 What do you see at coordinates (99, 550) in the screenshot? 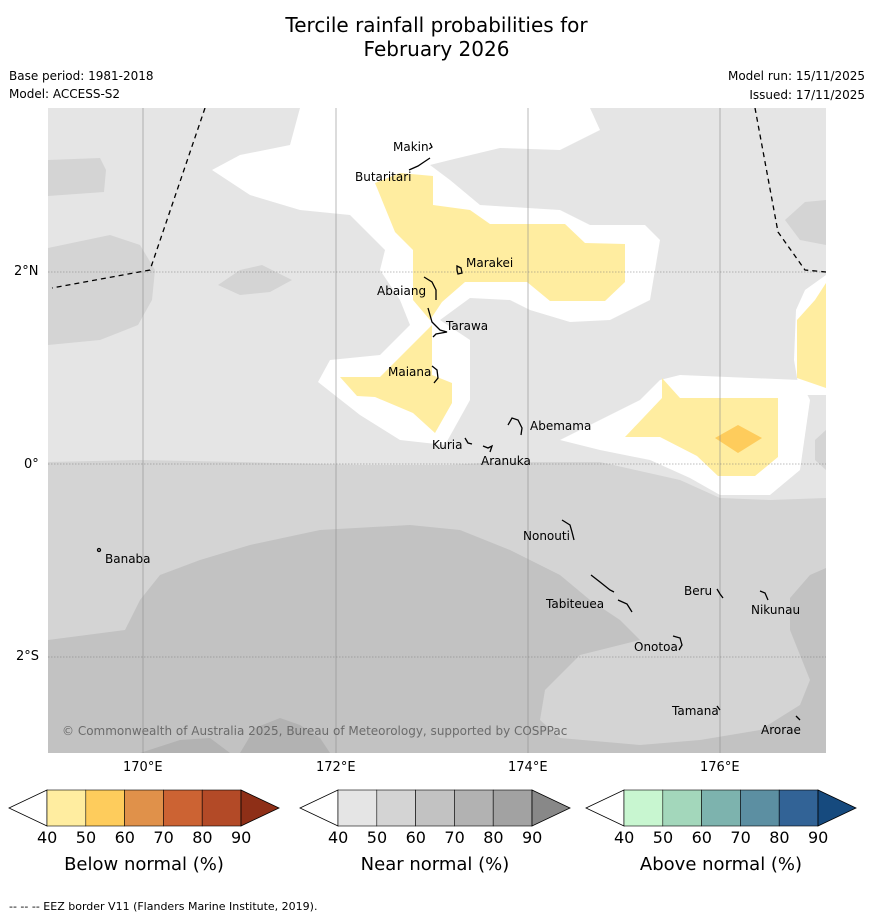
I see `banaba-island` at bounding box center [99, 550].